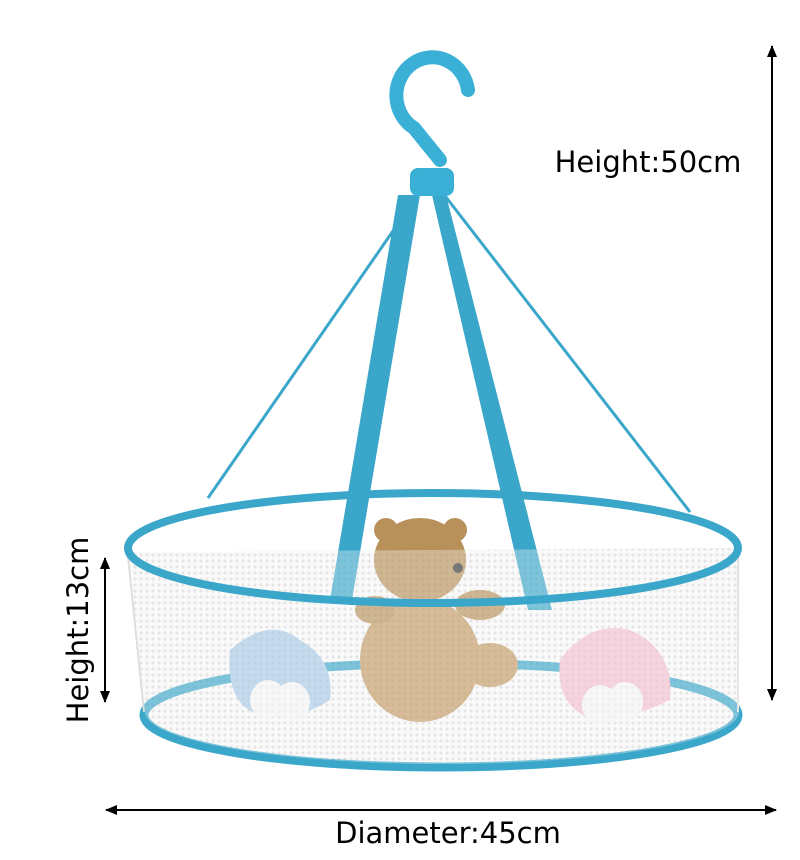  Describe the element at coordinates (648, 162) in the screenshot. I see `height-label: Height:50cm` at that location.